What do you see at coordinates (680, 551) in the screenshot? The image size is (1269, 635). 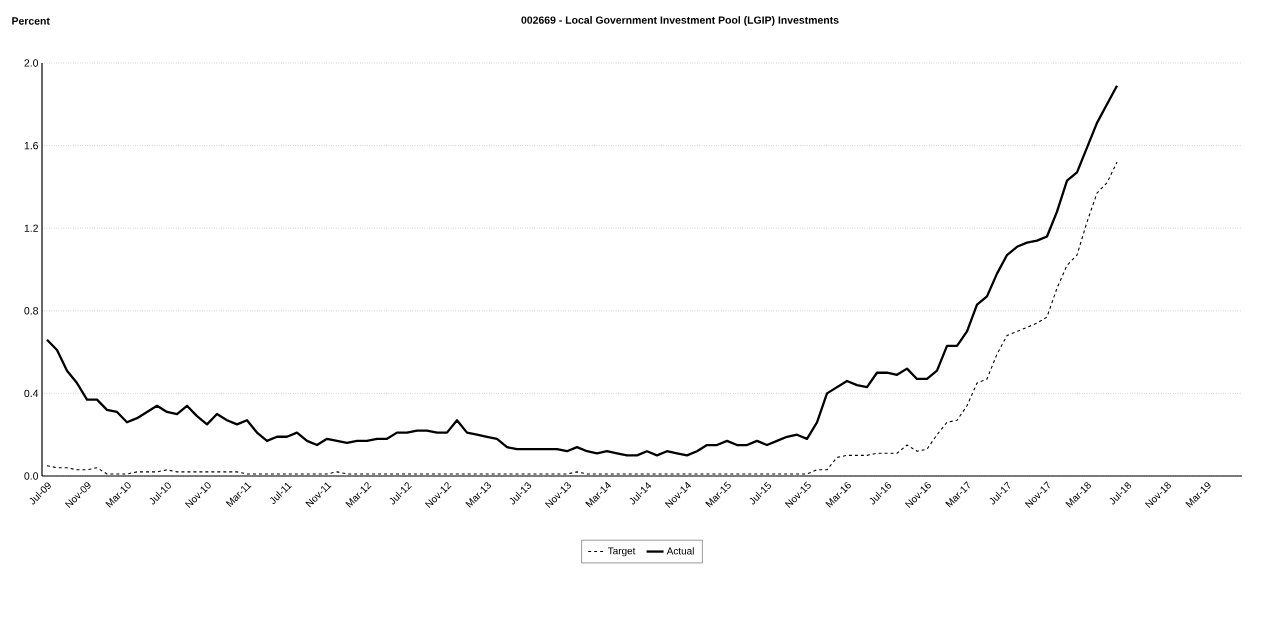 I see `legend-label: Actual` at bounding box center [680, 551].